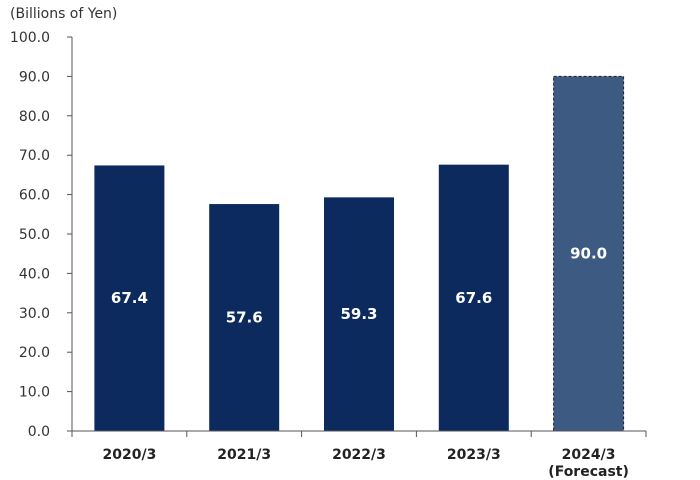 The image size is (700, 480). I want to click on x-tick-label: 2020/3, so click(129, 455).